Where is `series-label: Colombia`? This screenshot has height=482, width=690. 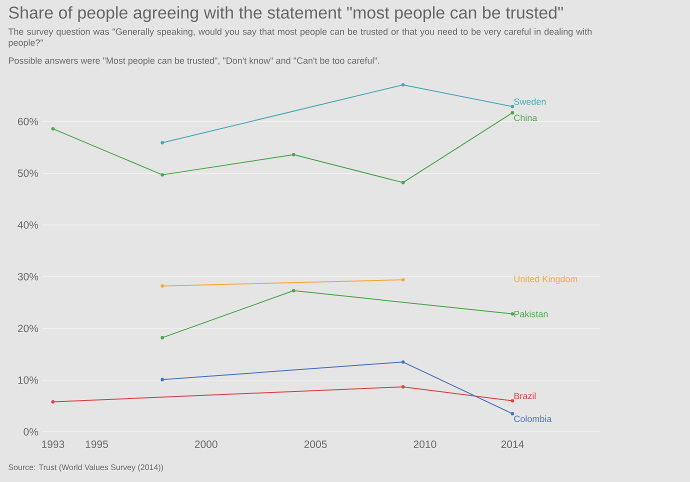 series-label: Colombia is located at coordinates (533, 418).